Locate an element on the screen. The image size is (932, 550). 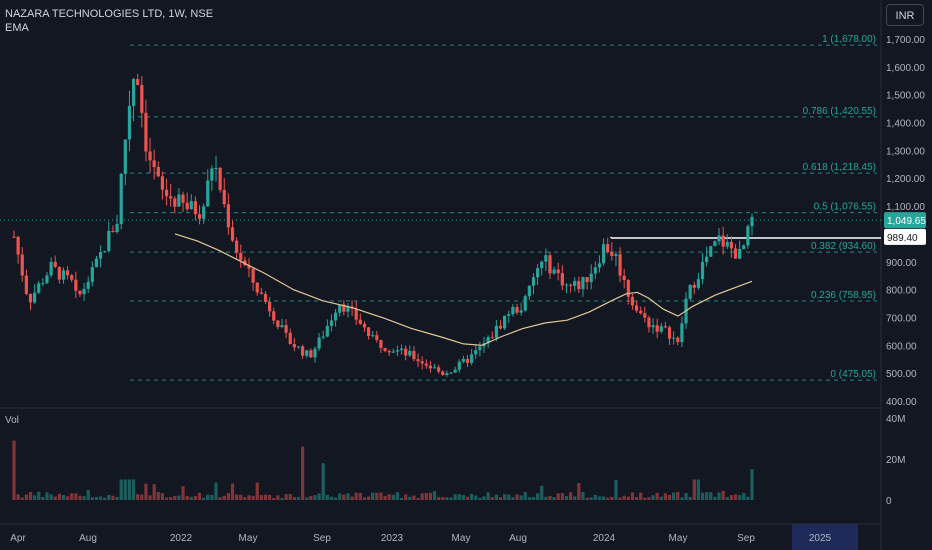
volume-bars is located at coordinates (383, 470).